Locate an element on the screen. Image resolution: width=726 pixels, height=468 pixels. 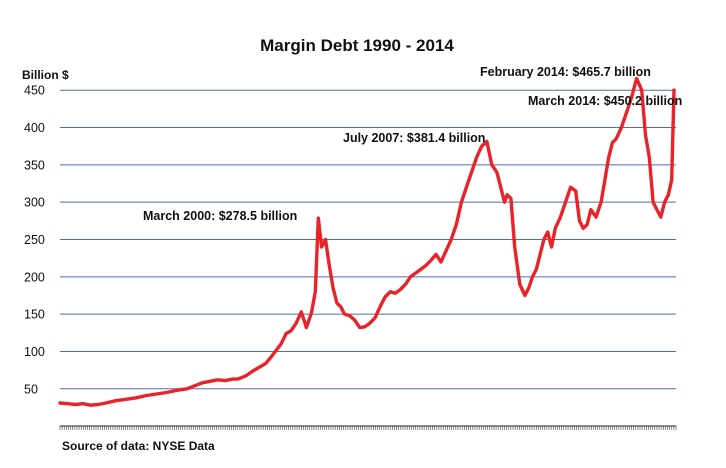
annotation-1: March 2000: $278.5 billion is located at coordinates (220, 216).